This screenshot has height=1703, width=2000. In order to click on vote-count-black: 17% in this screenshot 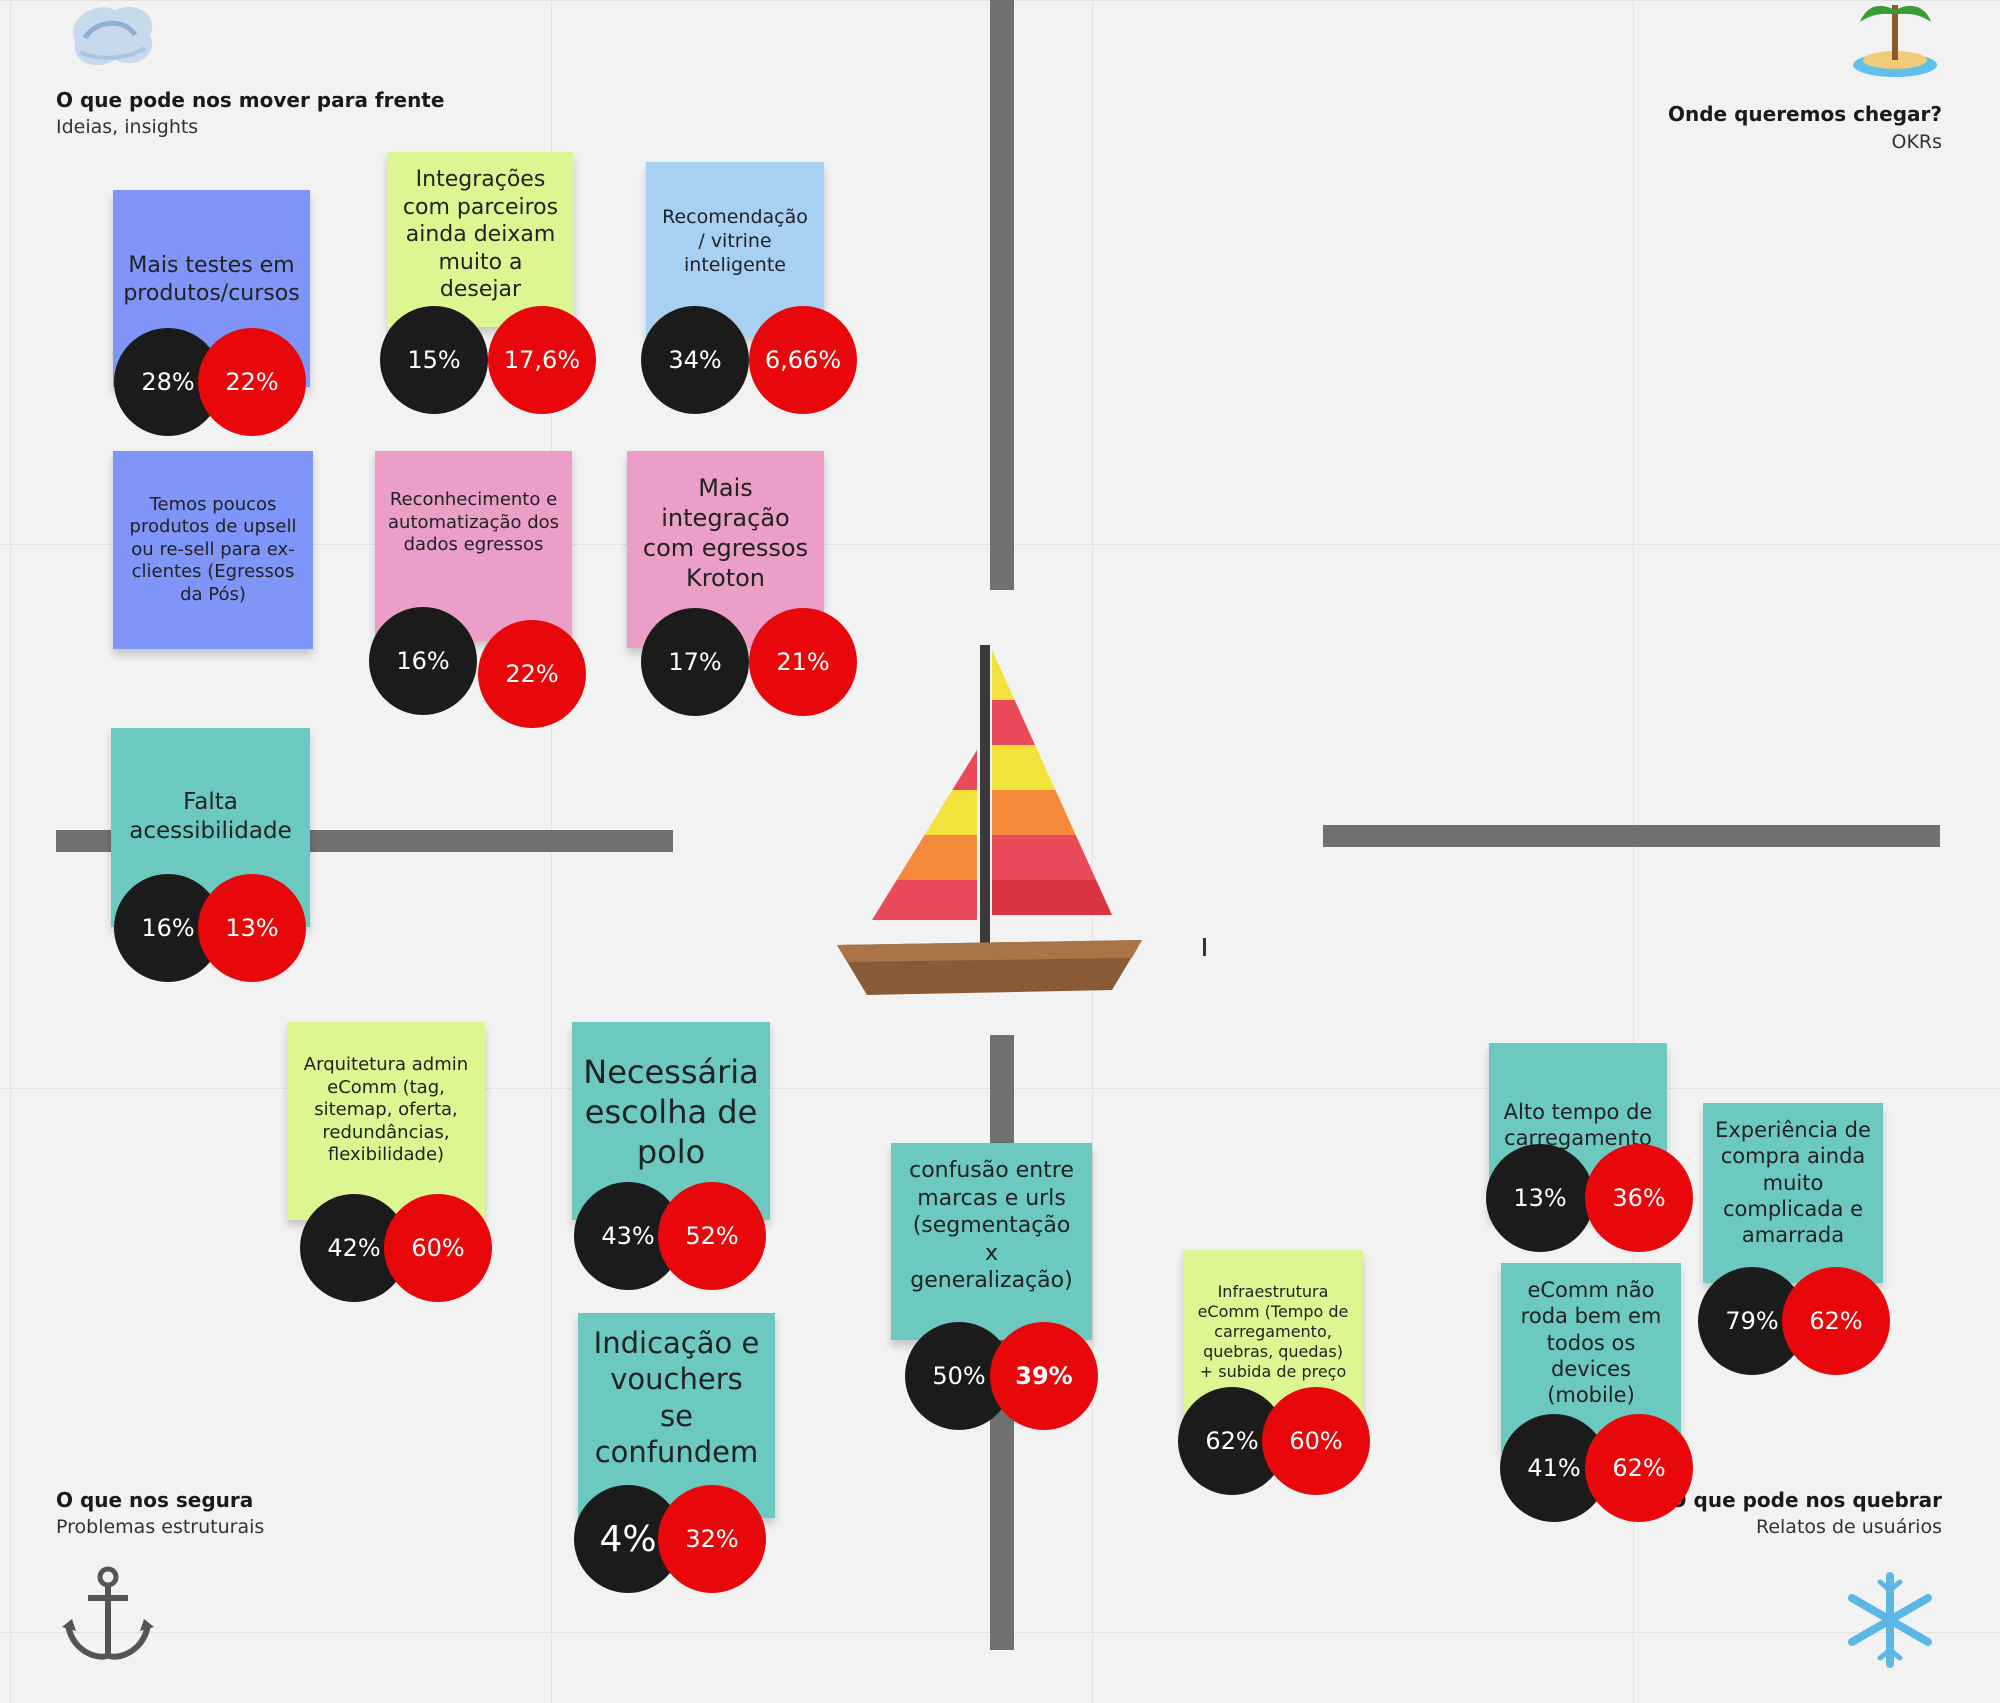, I will do `click(695, 662)`.